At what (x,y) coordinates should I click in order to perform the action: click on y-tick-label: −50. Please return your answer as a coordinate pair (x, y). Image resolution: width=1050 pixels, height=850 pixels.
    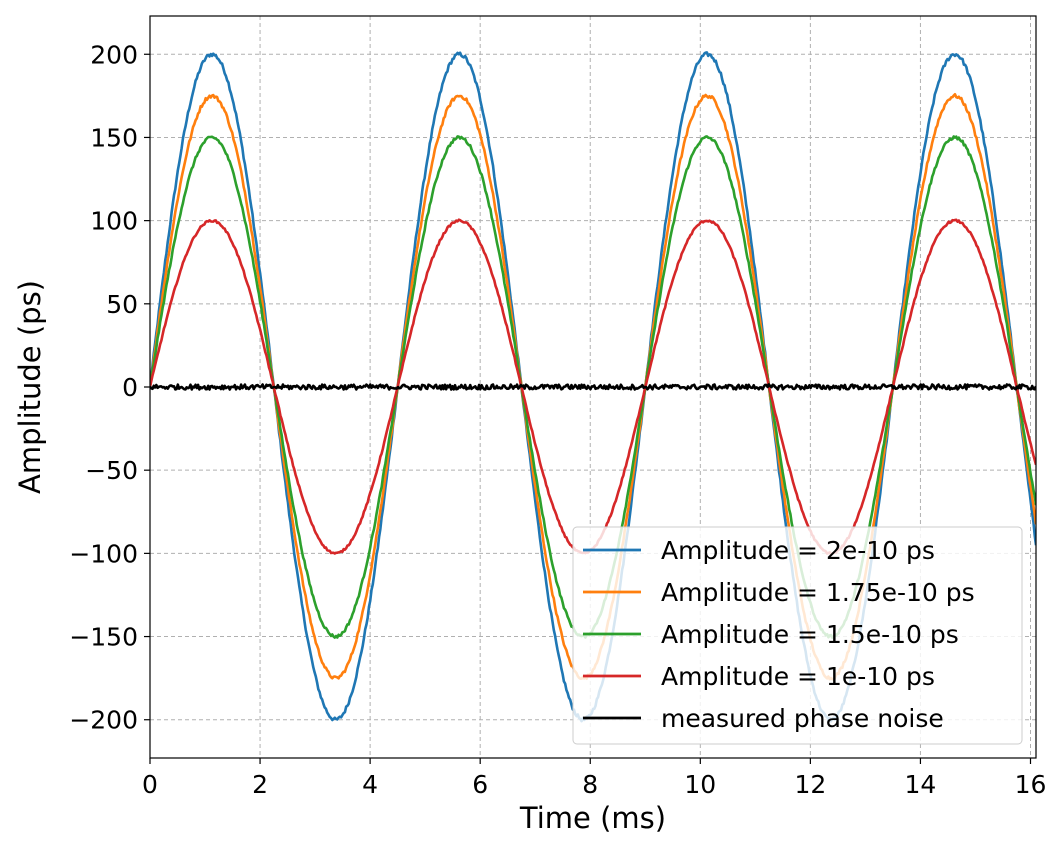
    Looking at the image, I should click on (111, 470).